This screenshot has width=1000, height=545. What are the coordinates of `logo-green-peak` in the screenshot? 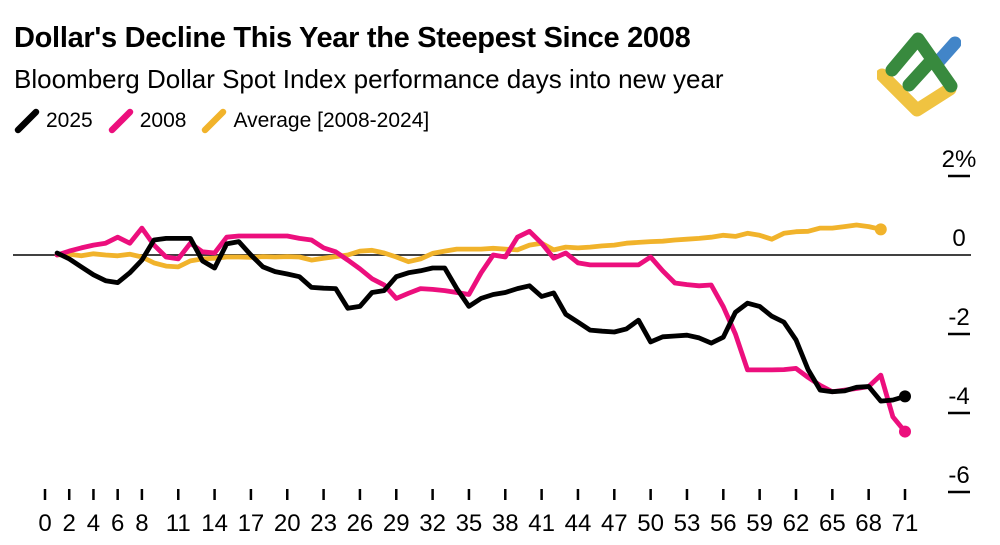 It's located at (921, 62).